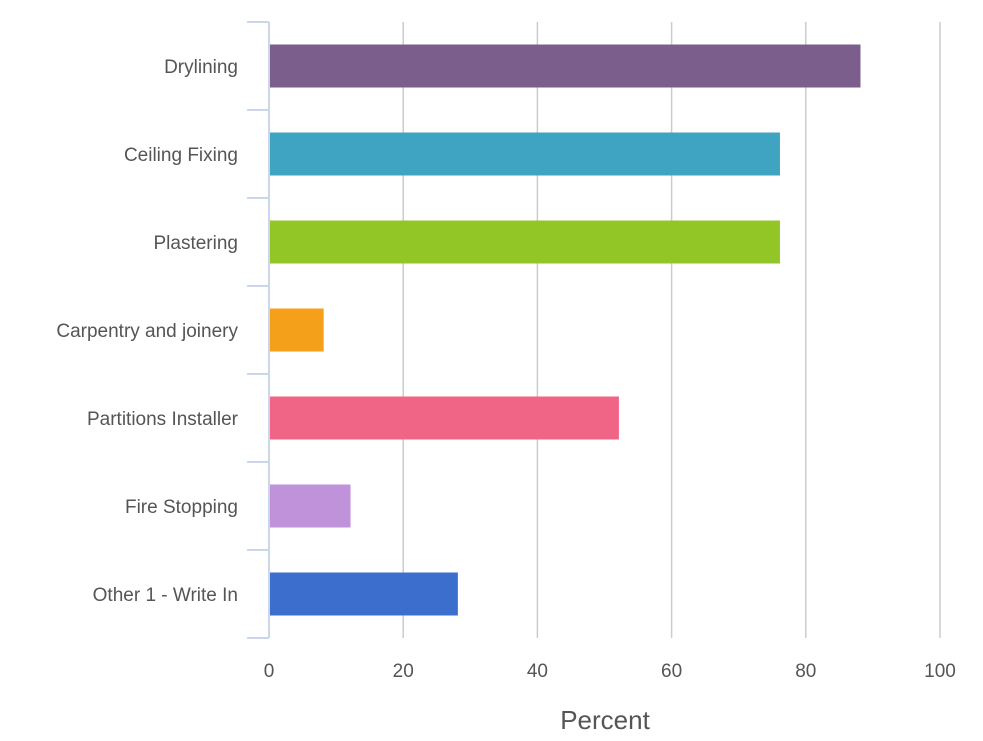 This screenshot has height=741, width=983. What do you see at coordinates (605, 720) in the screenshot?
I see `x-axis-title: Percent` at bounding box center [605, 720].